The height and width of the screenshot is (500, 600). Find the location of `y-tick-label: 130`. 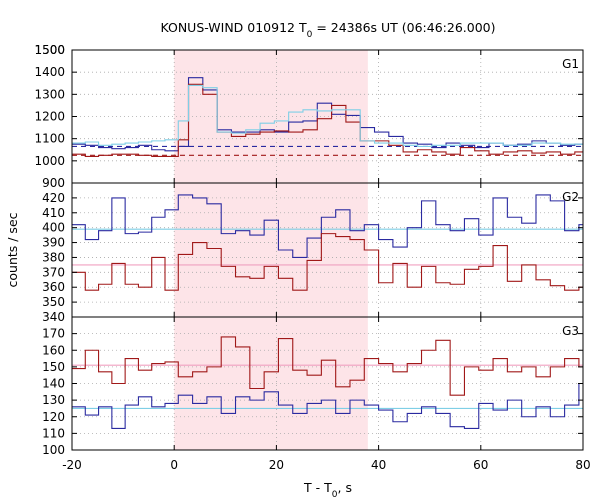

y-tick-label: 130 is located at coordinates (53, 400).